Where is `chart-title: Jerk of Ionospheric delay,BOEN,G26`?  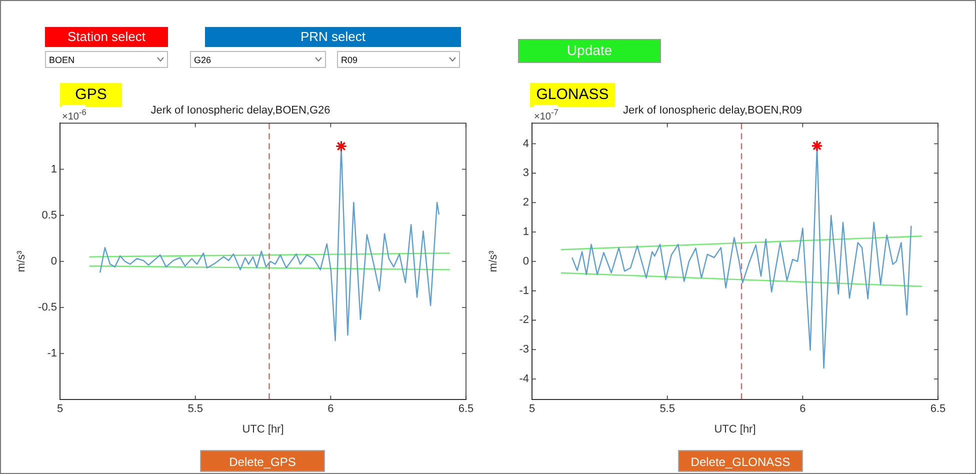
chart-title: Jerk of Ionospheric delay,BOEN,G26 is located at coordinates (240, 110).